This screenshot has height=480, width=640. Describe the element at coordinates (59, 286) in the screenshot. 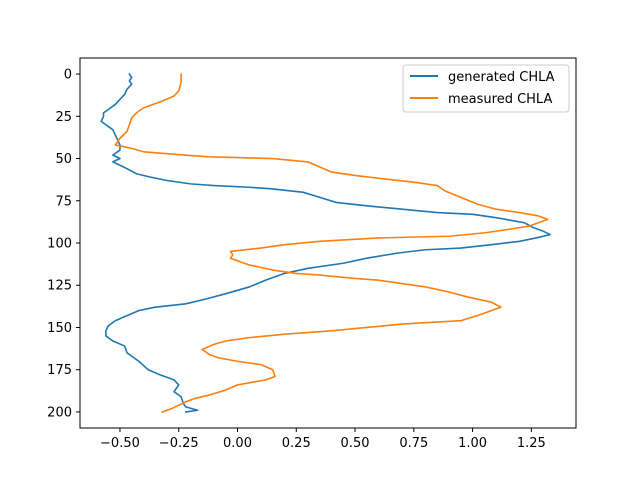

I see `y-tick-label: 125` at that location.